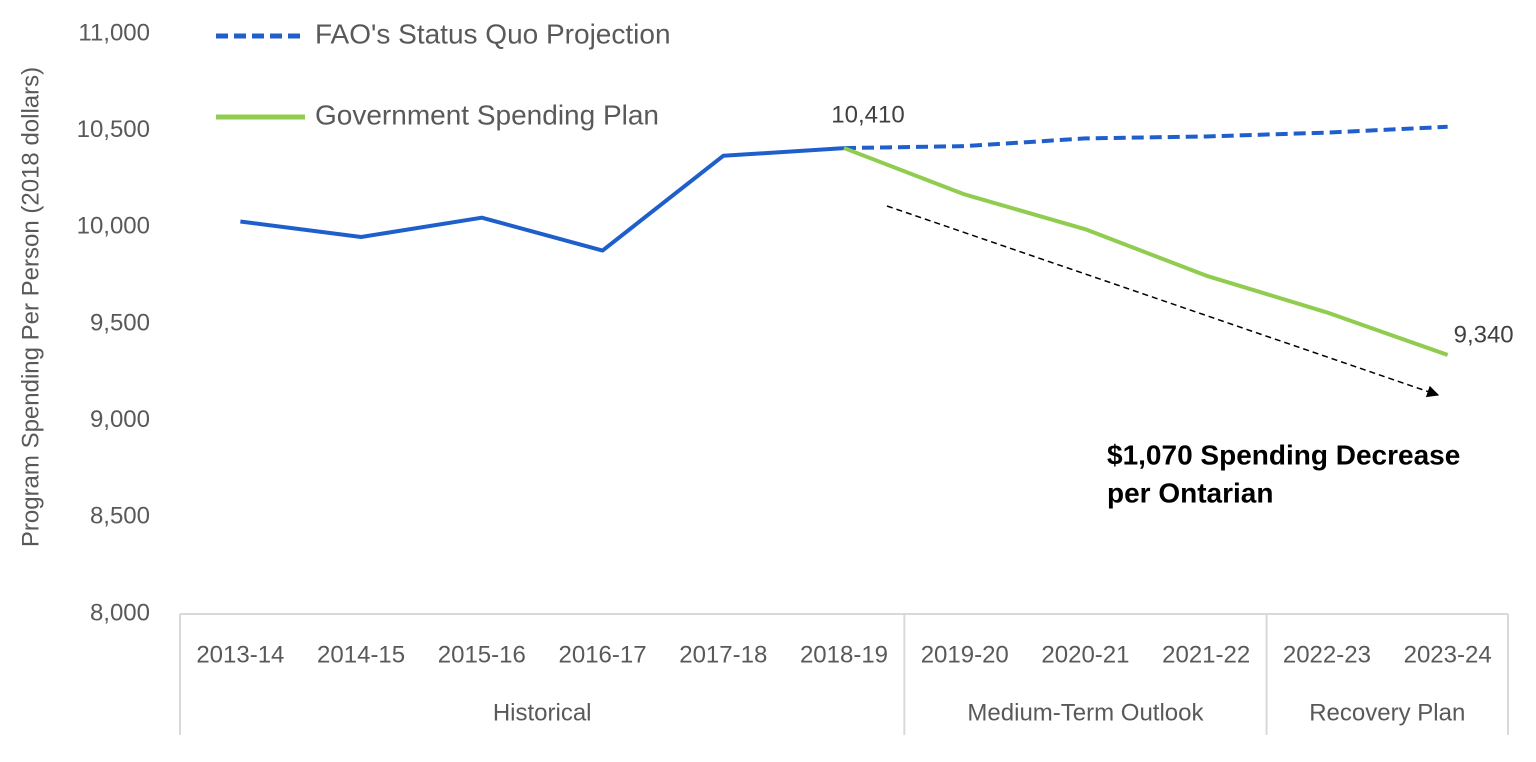 Image resolution: width=1536 pixels, height=762 pixels. I want to click on x-tick-label: 2018-19, so click(844, 654).